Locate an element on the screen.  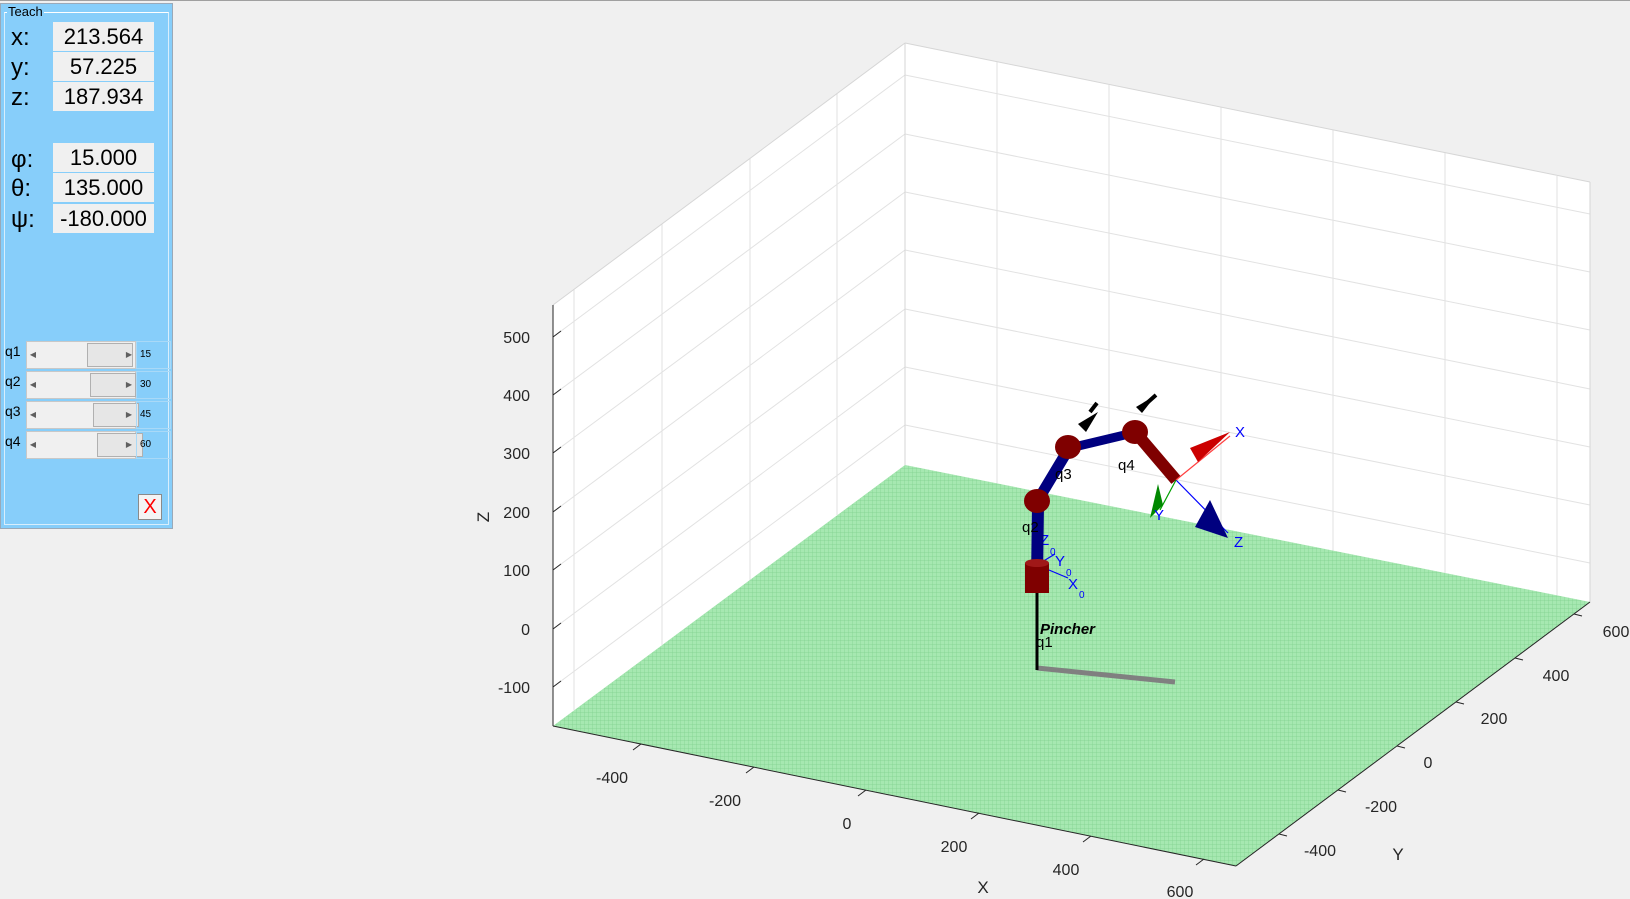
x-axis: -400 -200 0 200 400 600 X is located at coordinates (900, 821).